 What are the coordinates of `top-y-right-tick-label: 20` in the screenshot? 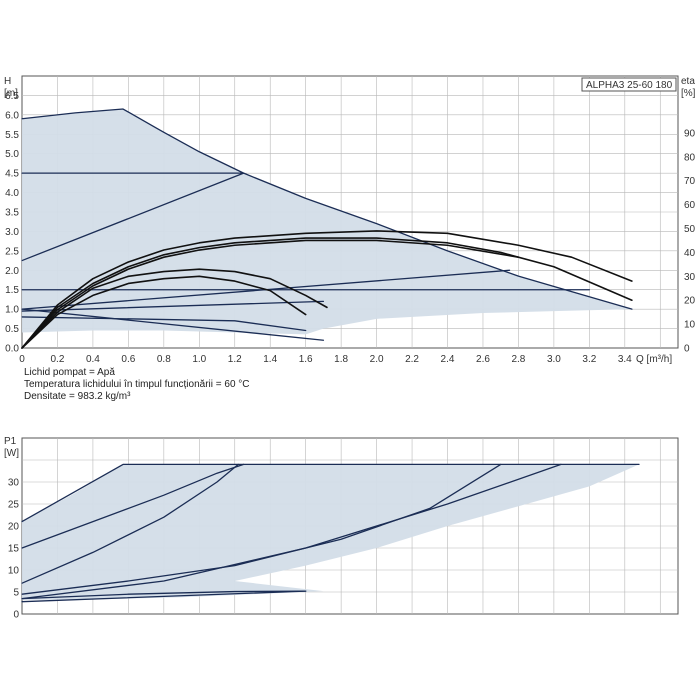 It's located at (690, 301).